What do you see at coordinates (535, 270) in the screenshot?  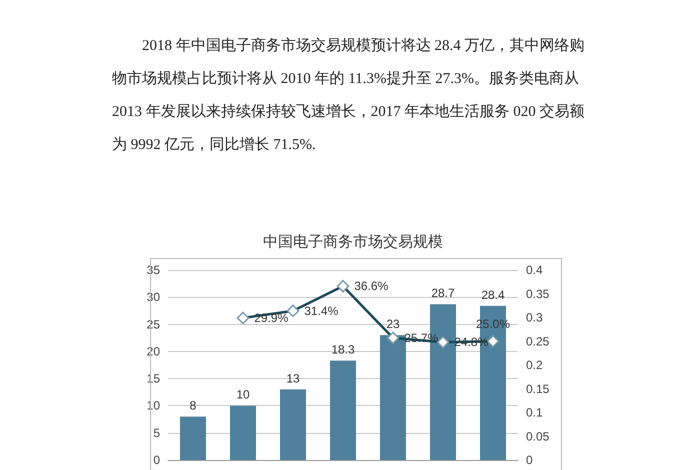 I see `y2-tick-label: 0.4` at bounding box center [535, 270].